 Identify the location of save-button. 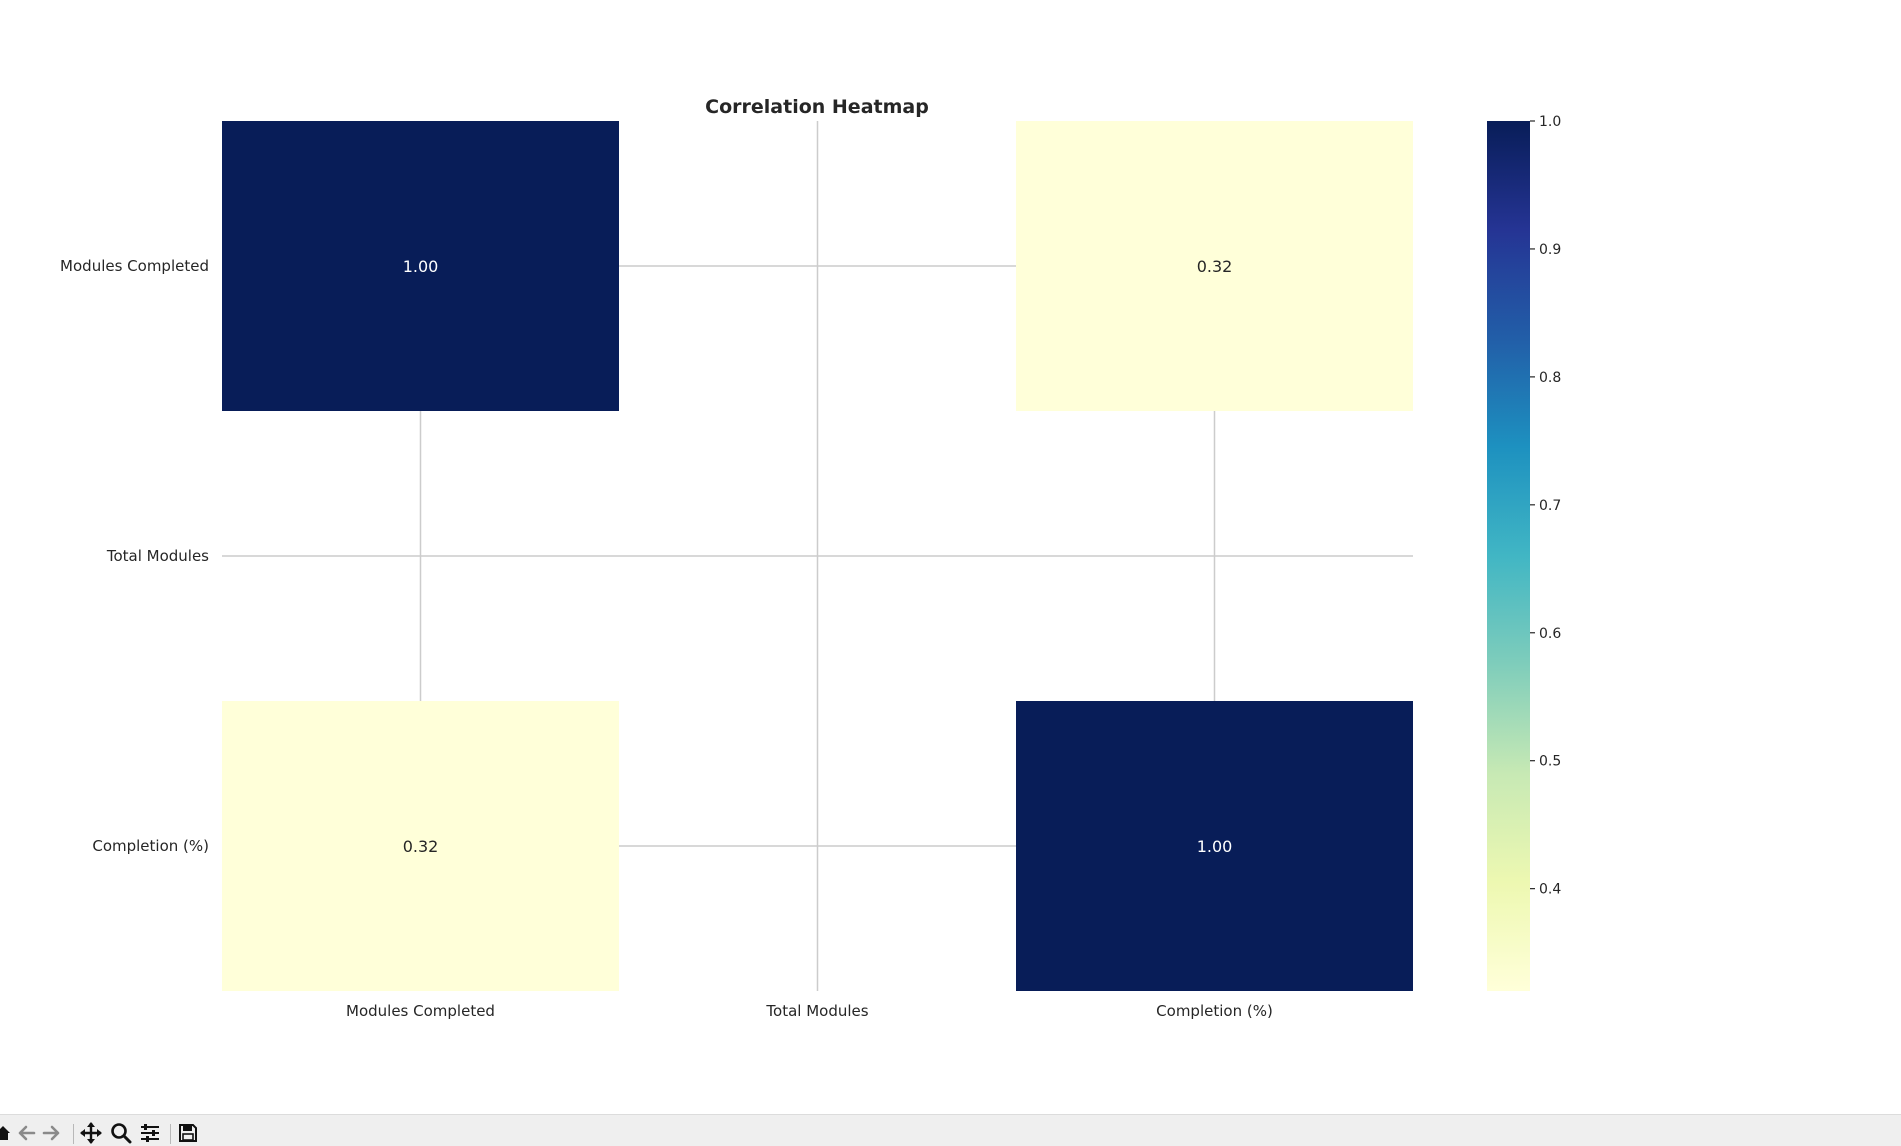
(188, 1133).